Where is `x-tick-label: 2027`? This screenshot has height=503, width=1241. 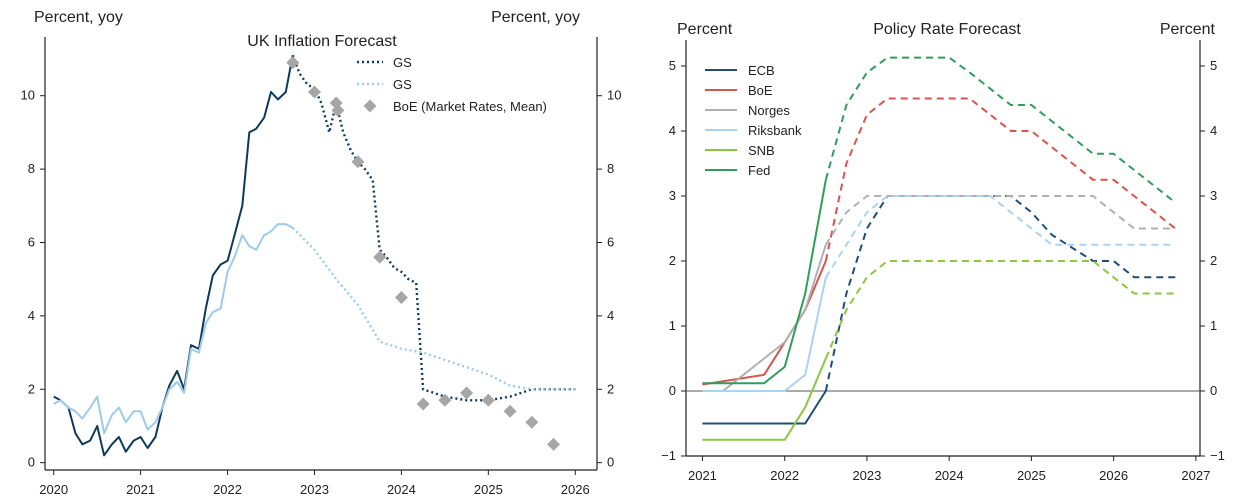
x-tick-label: 2027 is located at coordinates (1195, 475).